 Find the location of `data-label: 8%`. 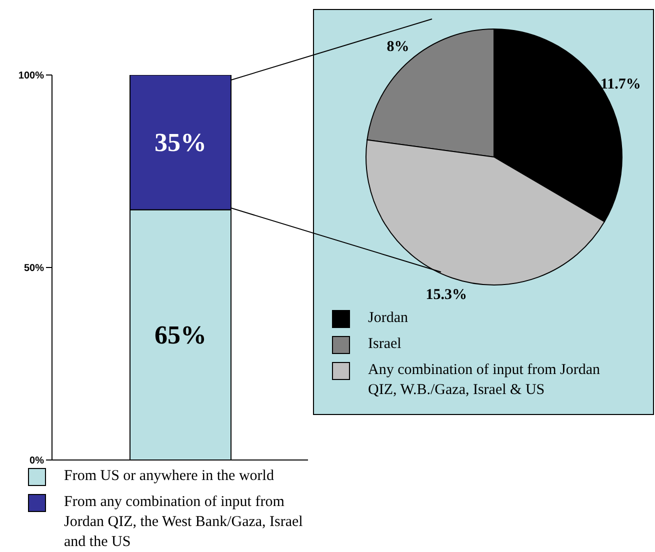

data-label: 8% is located at coordinates (398, 47).